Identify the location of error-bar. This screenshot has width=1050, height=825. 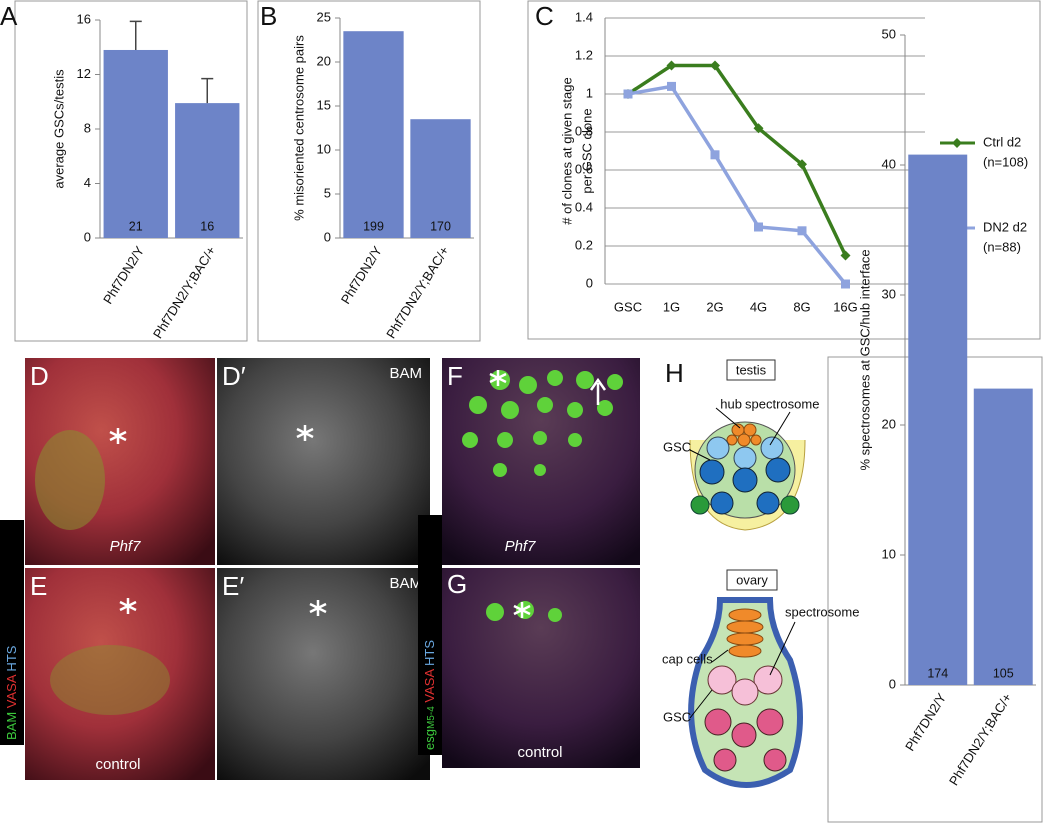
(135, 35).